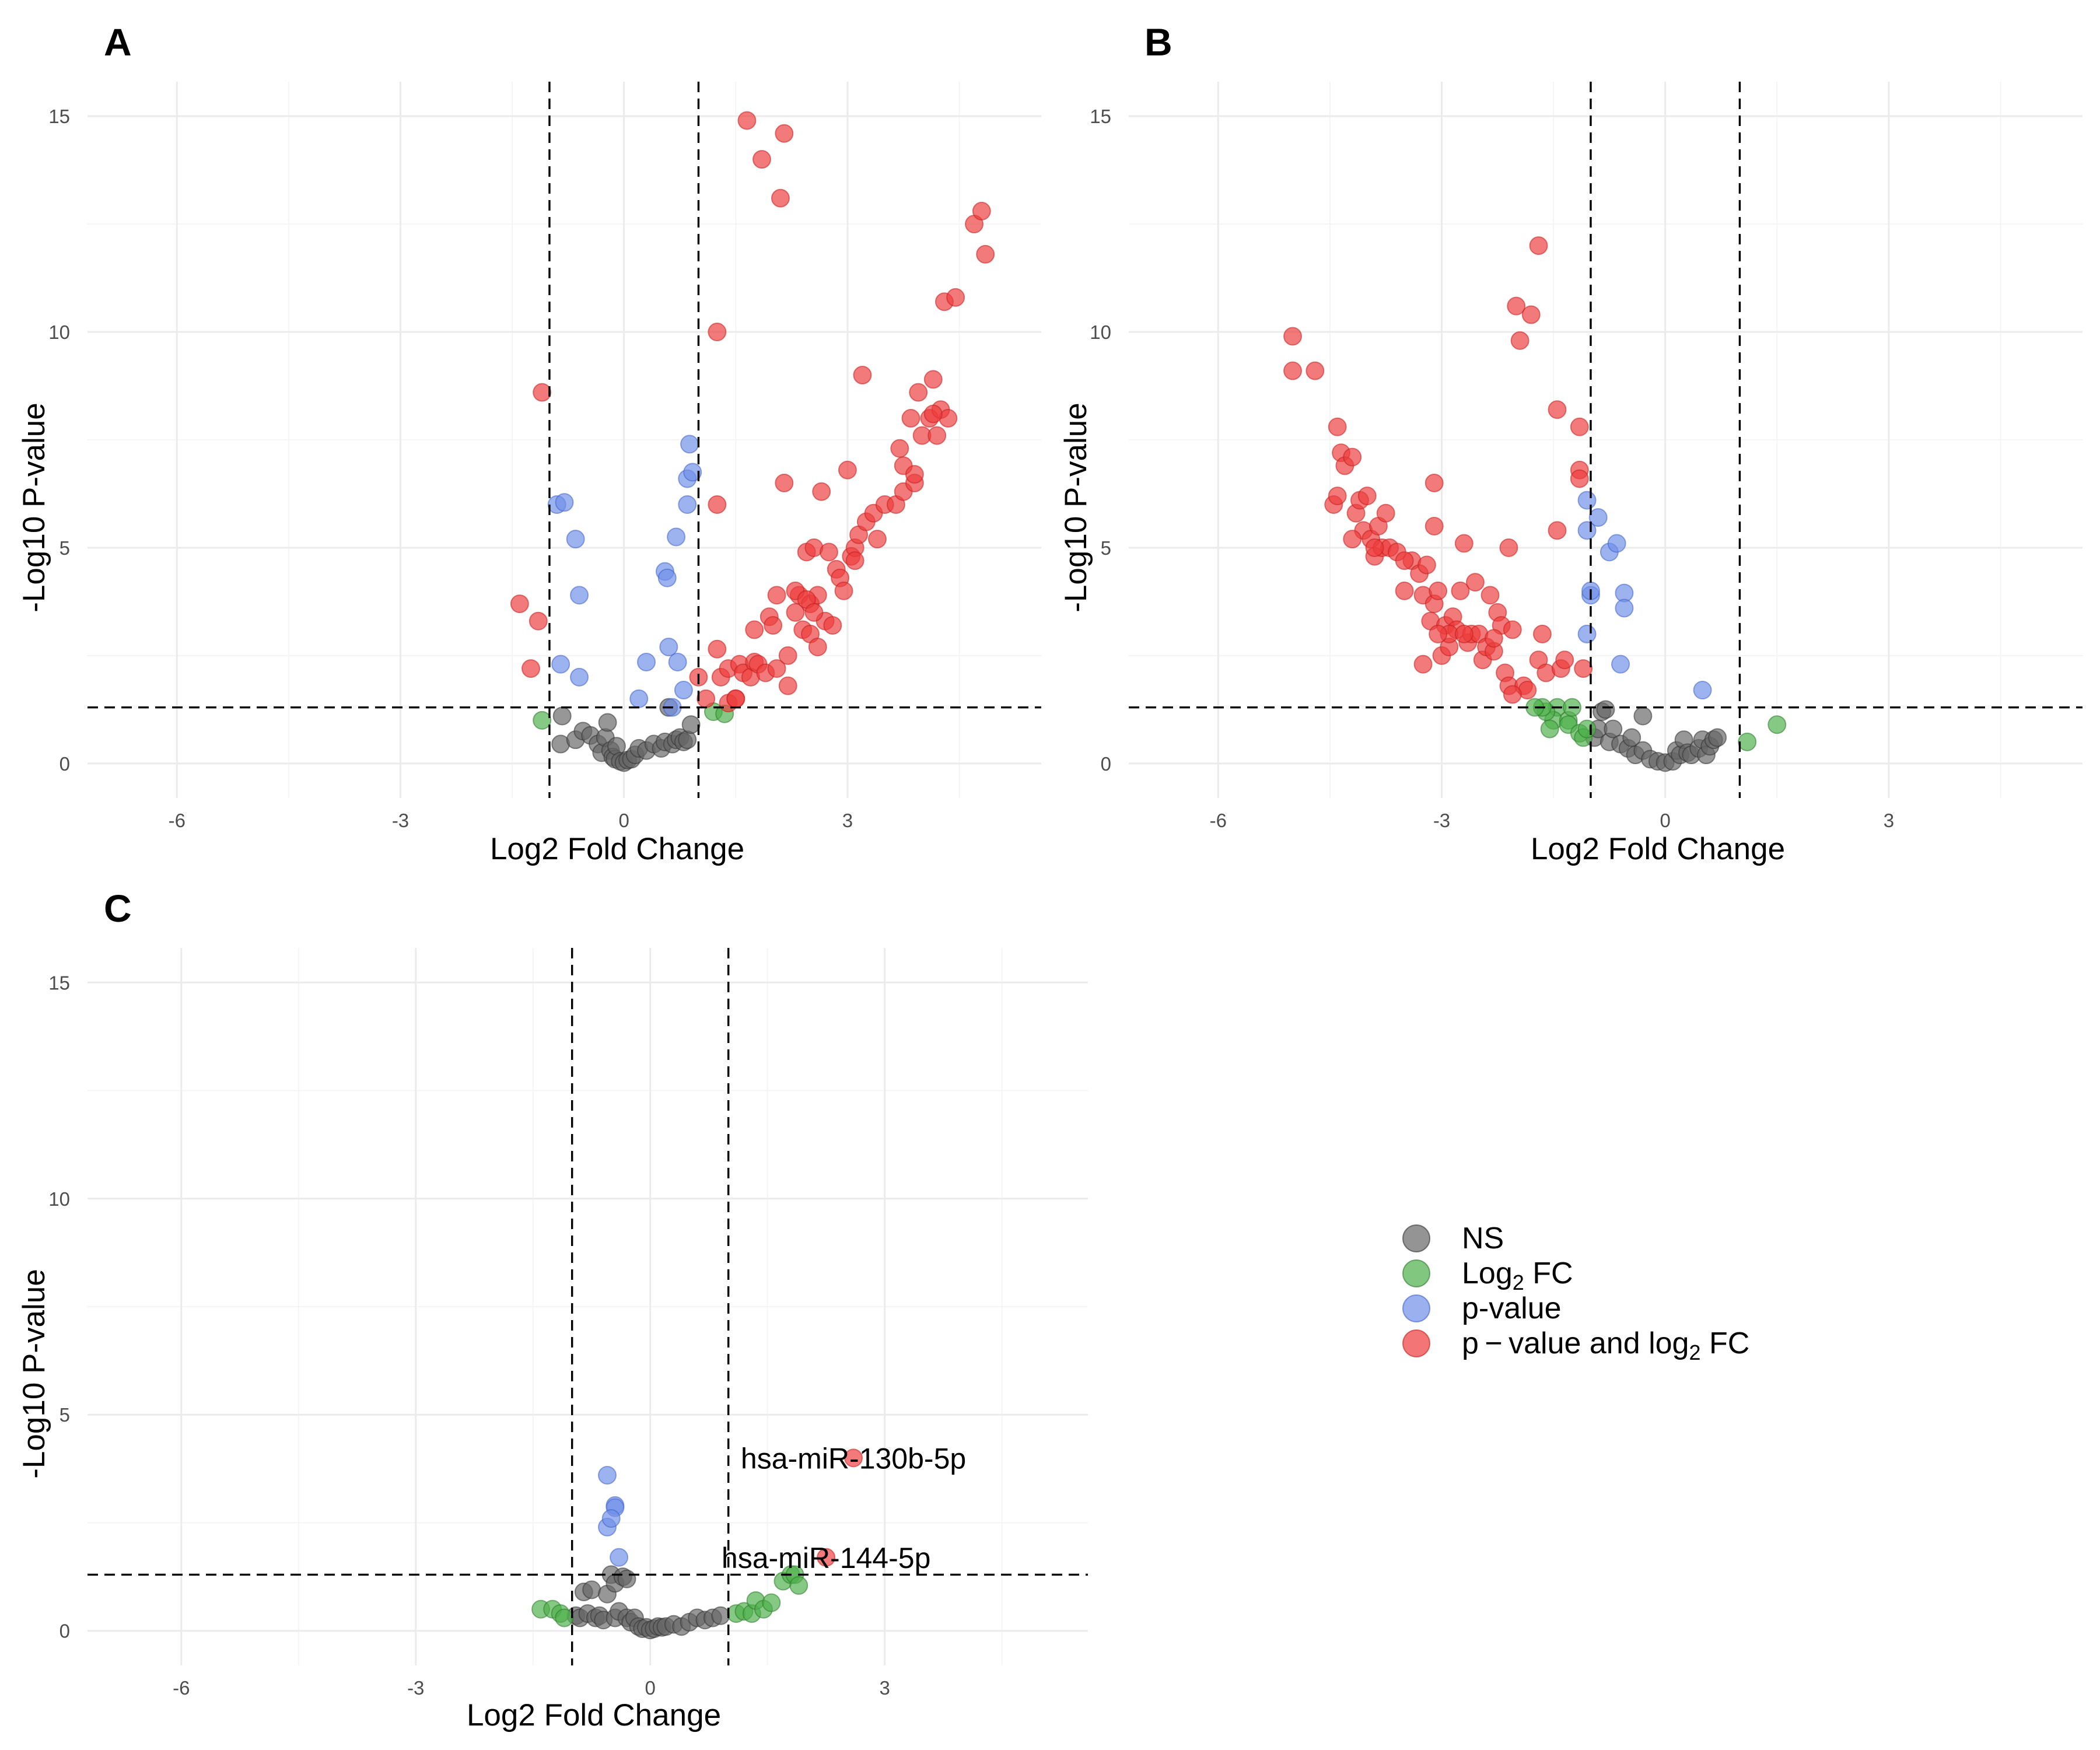 The height and width of the screenshot is (1750, 2100). Describe the element at coordinates (118, 908) in the screenshot. I see `panel-tag: C` at that location.